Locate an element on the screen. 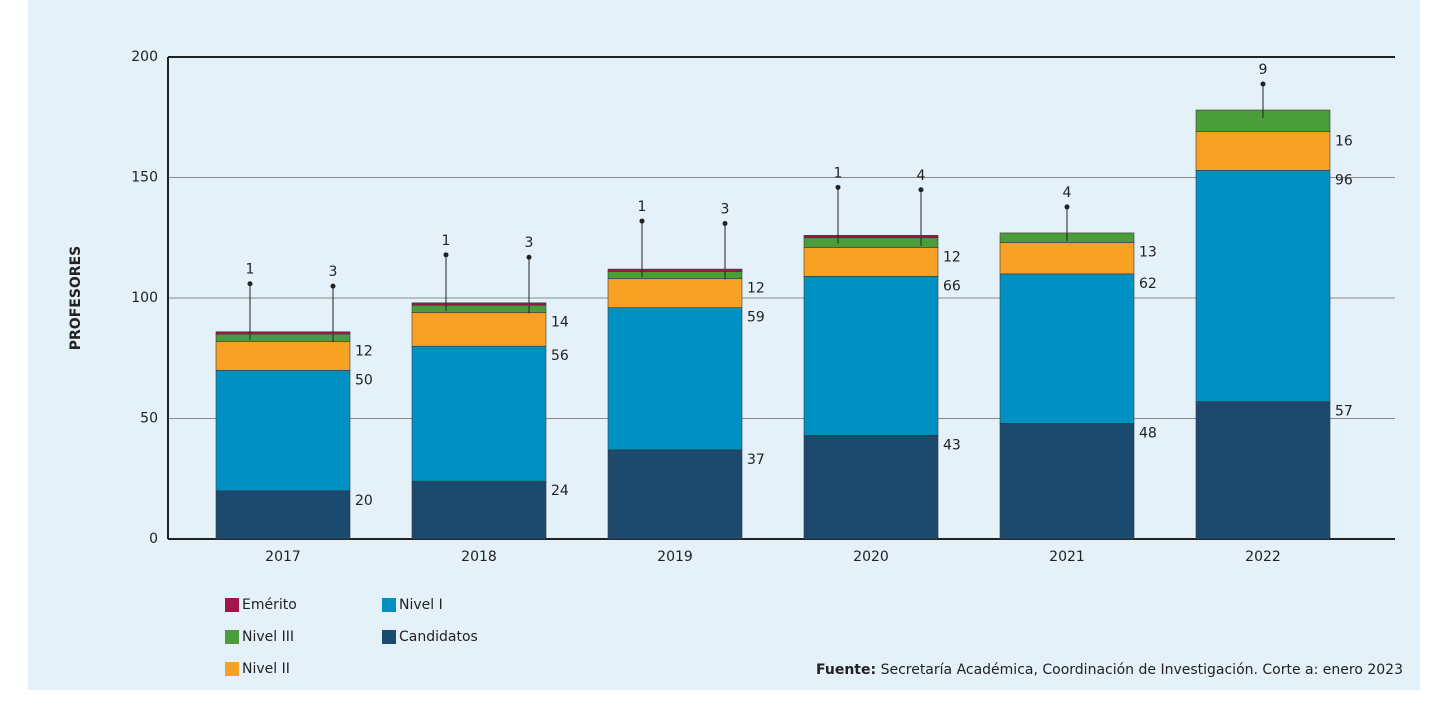 The height and width of the screenshot is (711, 1436). legend-label: Nivel III is located at coordinates (268, 637).